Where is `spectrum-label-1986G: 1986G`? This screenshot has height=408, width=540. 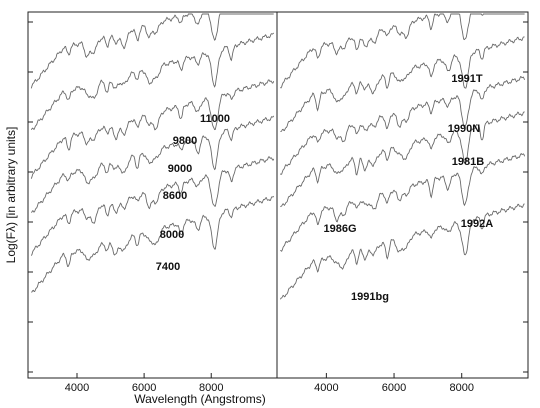 spectrum-label-1986G: 1986G is located at coordinates (339, 229).